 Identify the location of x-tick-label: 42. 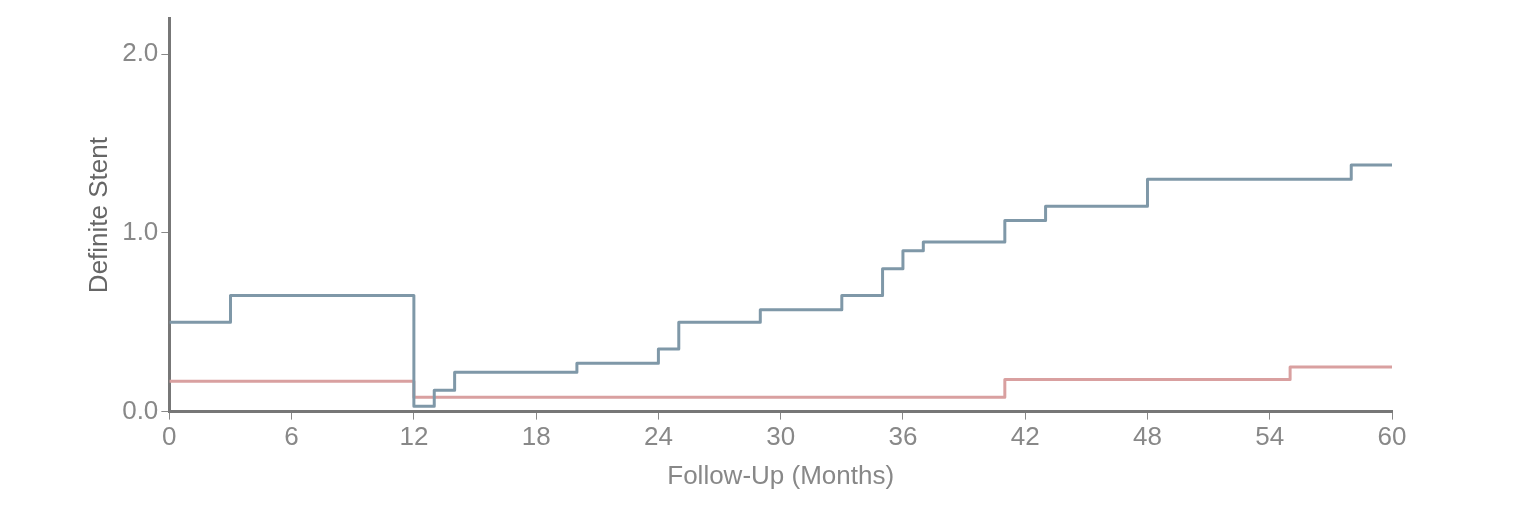
(1025, 436).